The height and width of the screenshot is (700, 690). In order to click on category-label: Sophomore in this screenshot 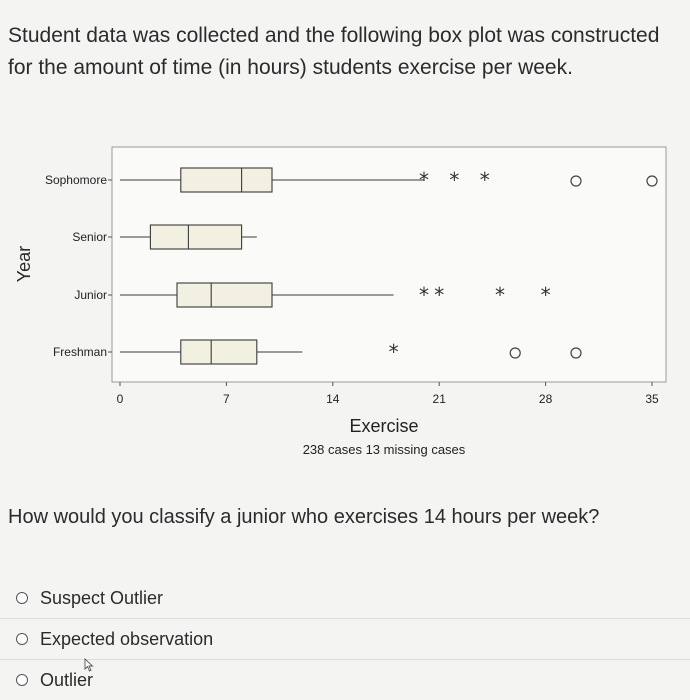, I will do `click(76, 180)`.